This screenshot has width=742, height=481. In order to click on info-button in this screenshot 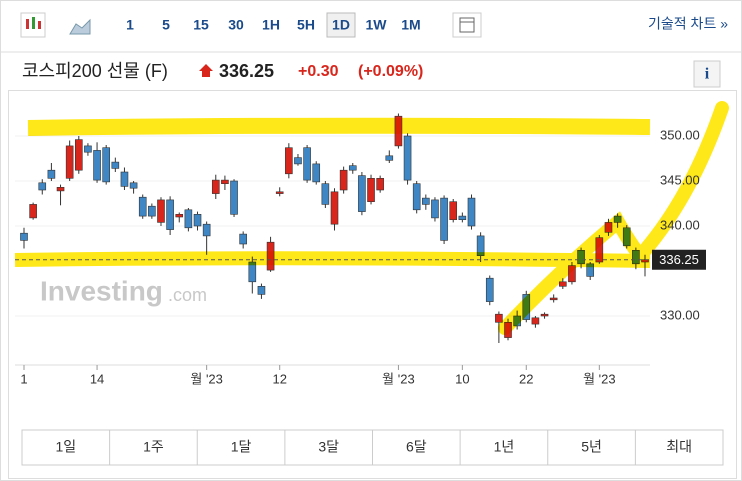, I will do `click(707, 74)`.